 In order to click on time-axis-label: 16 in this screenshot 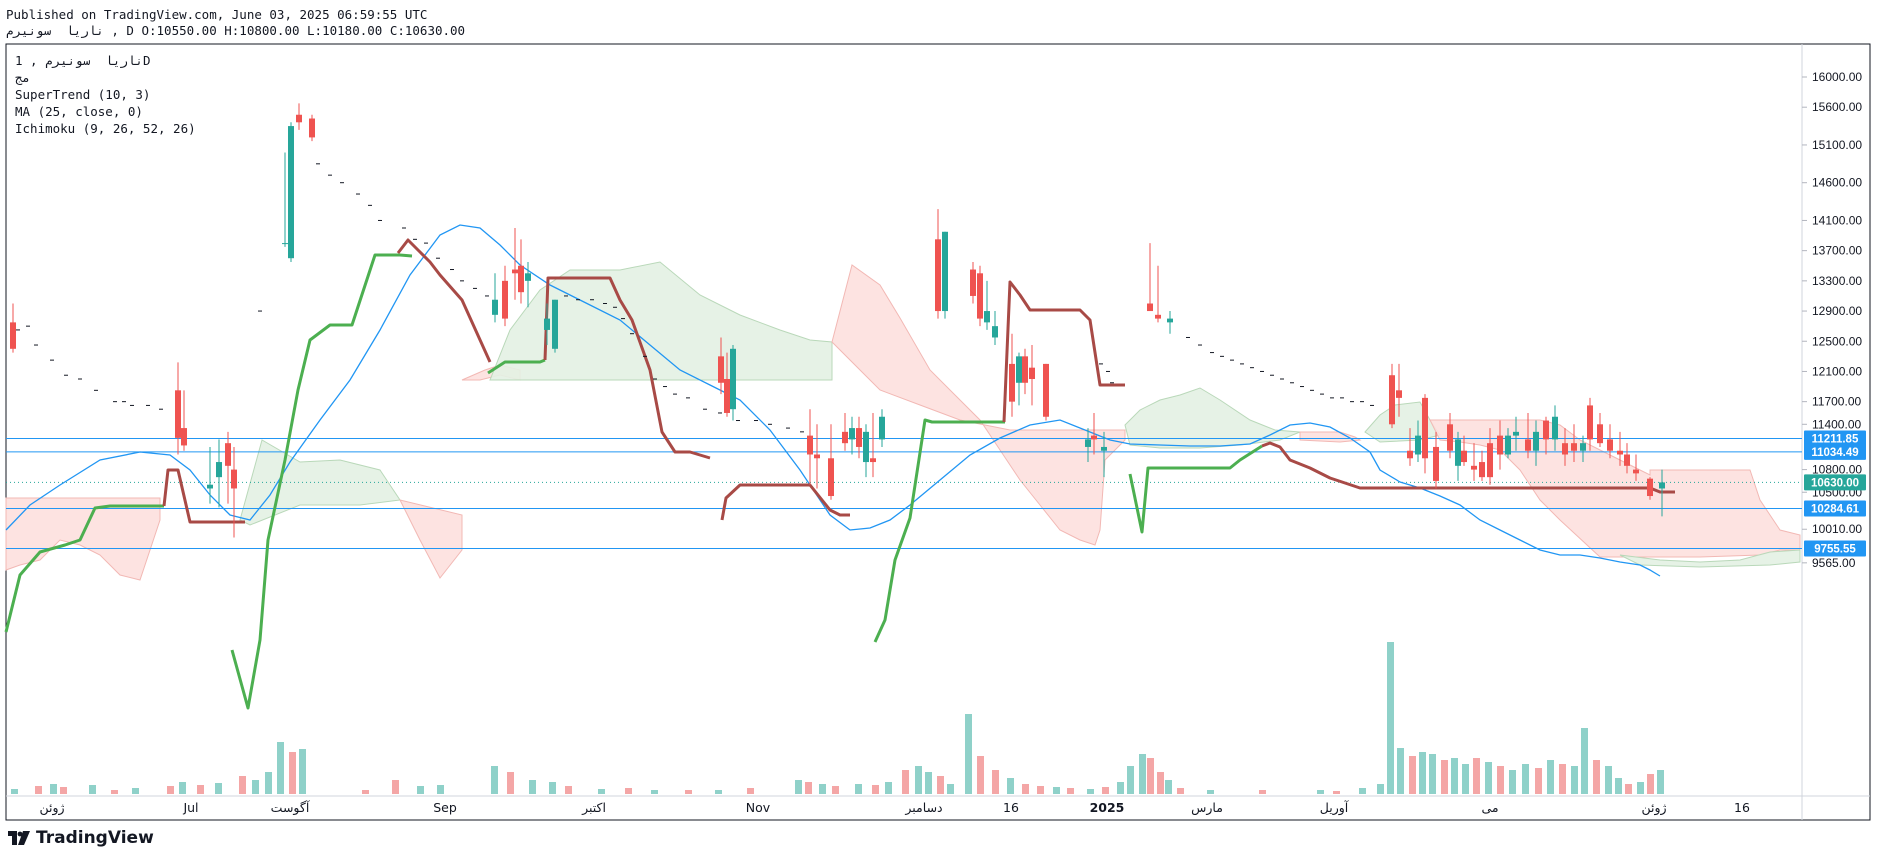, I will do `click(1742, 807)`.